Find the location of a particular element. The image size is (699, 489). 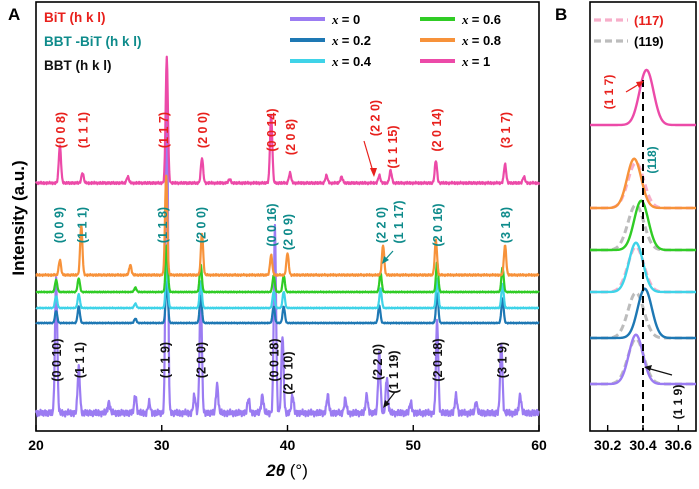

panel-b-annot-118: (118) is located at coordinates (652, 159).